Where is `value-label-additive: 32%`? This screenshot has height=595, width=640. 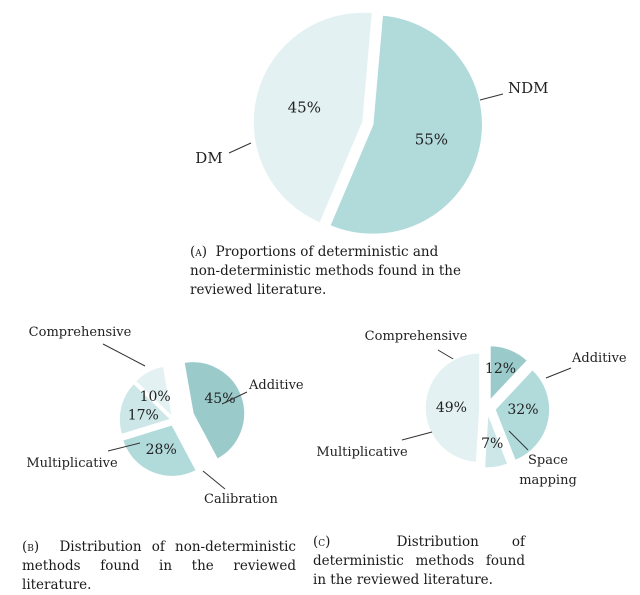 value-label-additive: 32% is located at coordinates (522, 410).